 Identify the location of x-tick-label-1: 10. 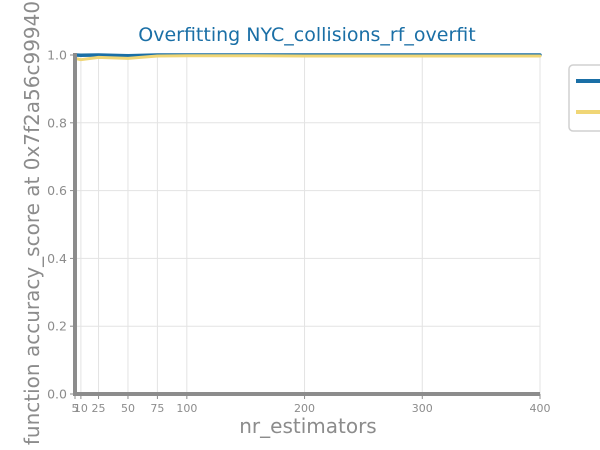
(81, 408).